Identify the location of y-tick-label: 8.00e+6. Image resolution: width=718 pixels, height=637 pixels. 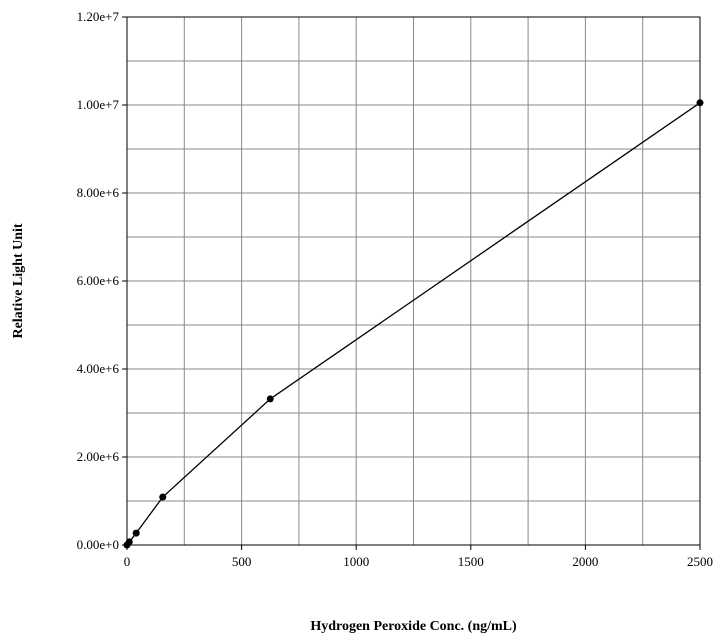
(98, 192).